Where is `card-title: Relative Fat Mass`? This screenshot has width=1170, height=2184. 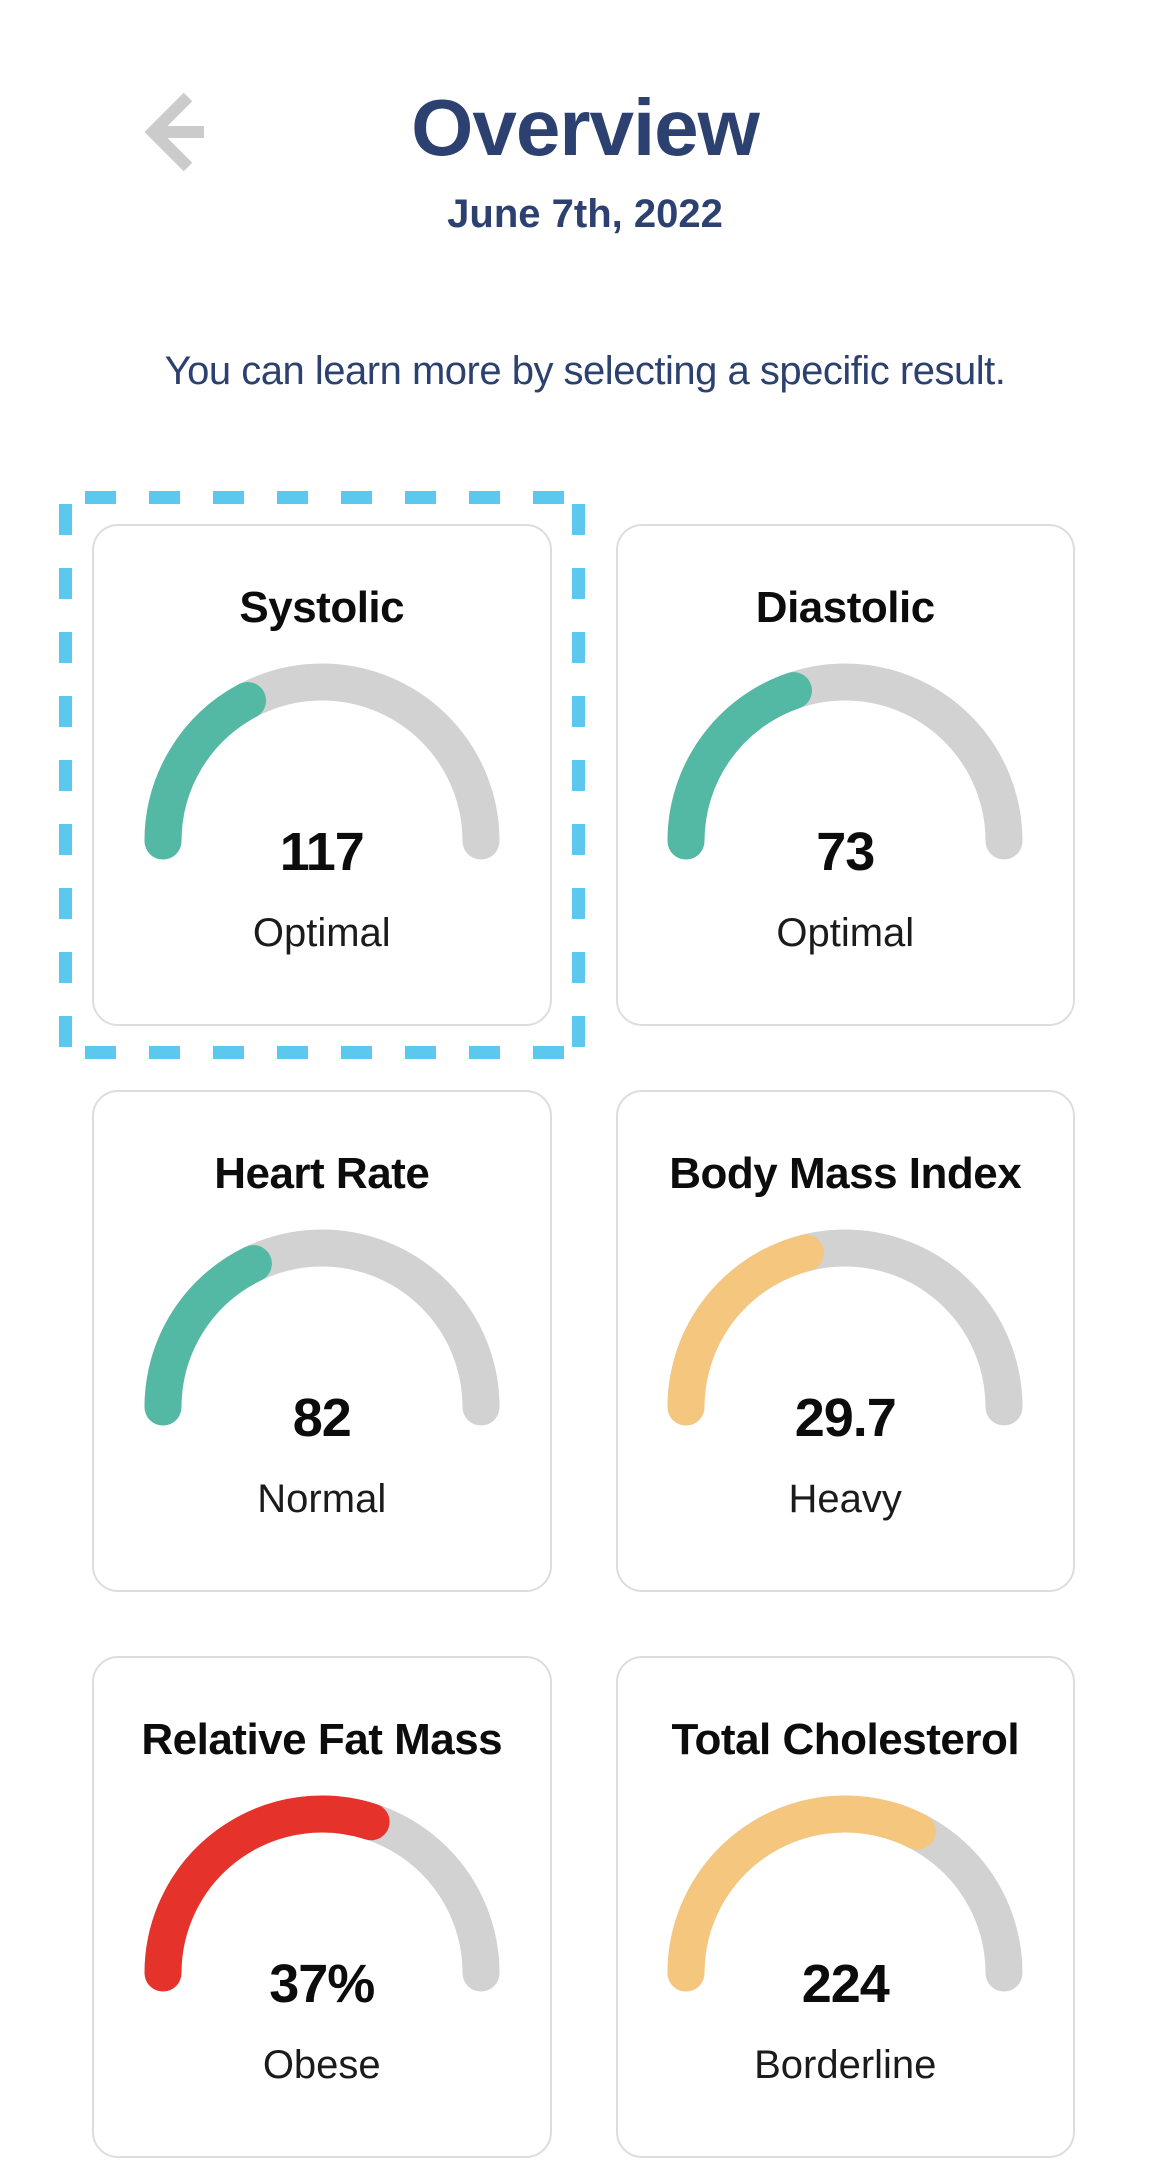
card-title: Relative Fat Mass is located at coordinates (322, 1739).